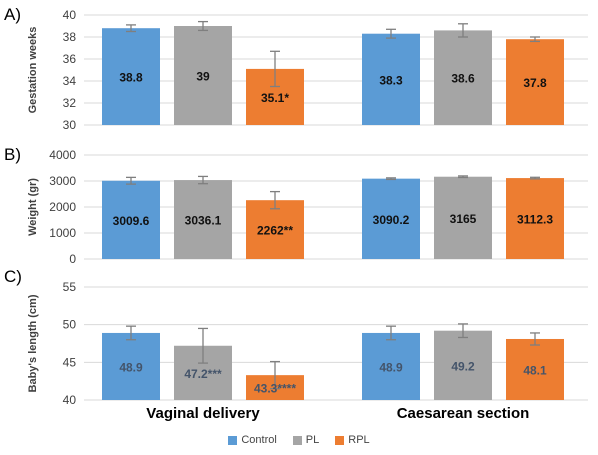 The width and height of the screenshot is (598, 455). I want to click on data-label: 47.2***, so click(203, 374).